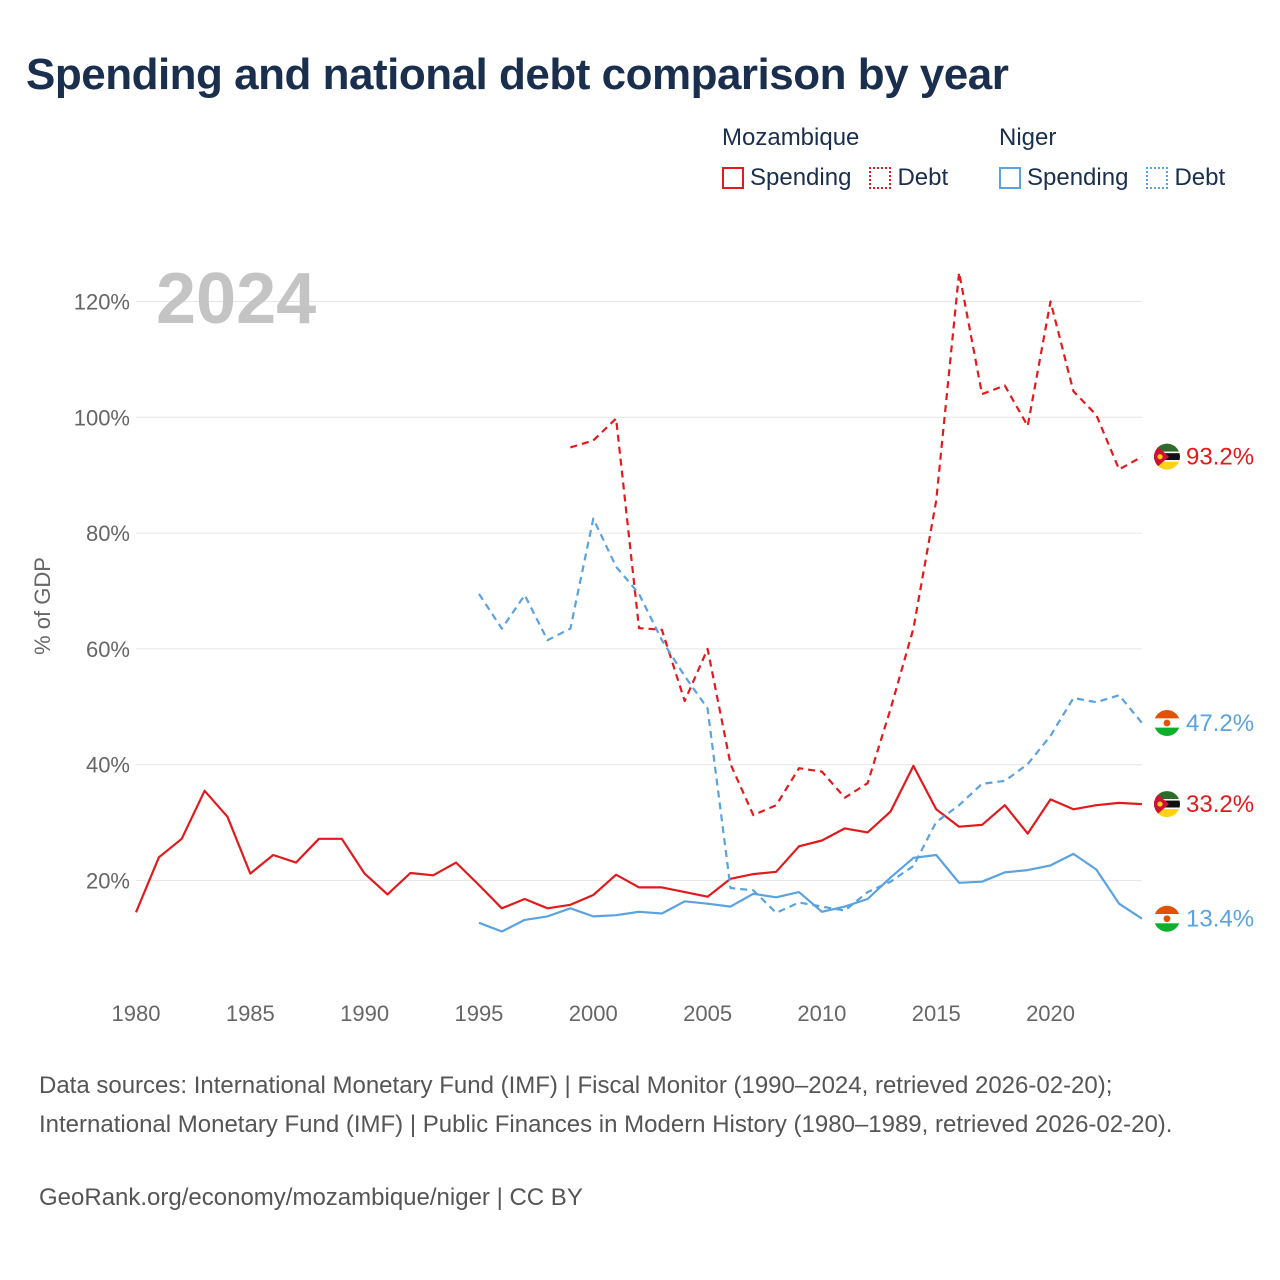 This screenshot has height=1280, width=1280. What do you see at coordinates (810, 892) in the screenshot?
I see `series-line-niger-spending` at bounding box center [810, 892].